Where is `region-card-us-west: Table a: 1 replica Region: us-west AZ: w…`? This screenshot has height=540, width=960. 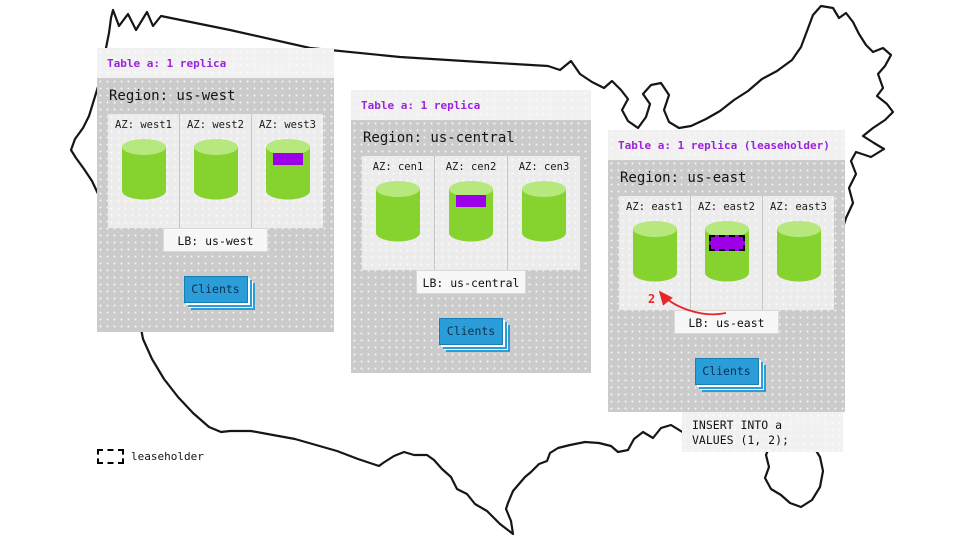 region-card-us-west: Table a: 1 replica Region: us-west AZ: w… is located at coordinates (215, 190).